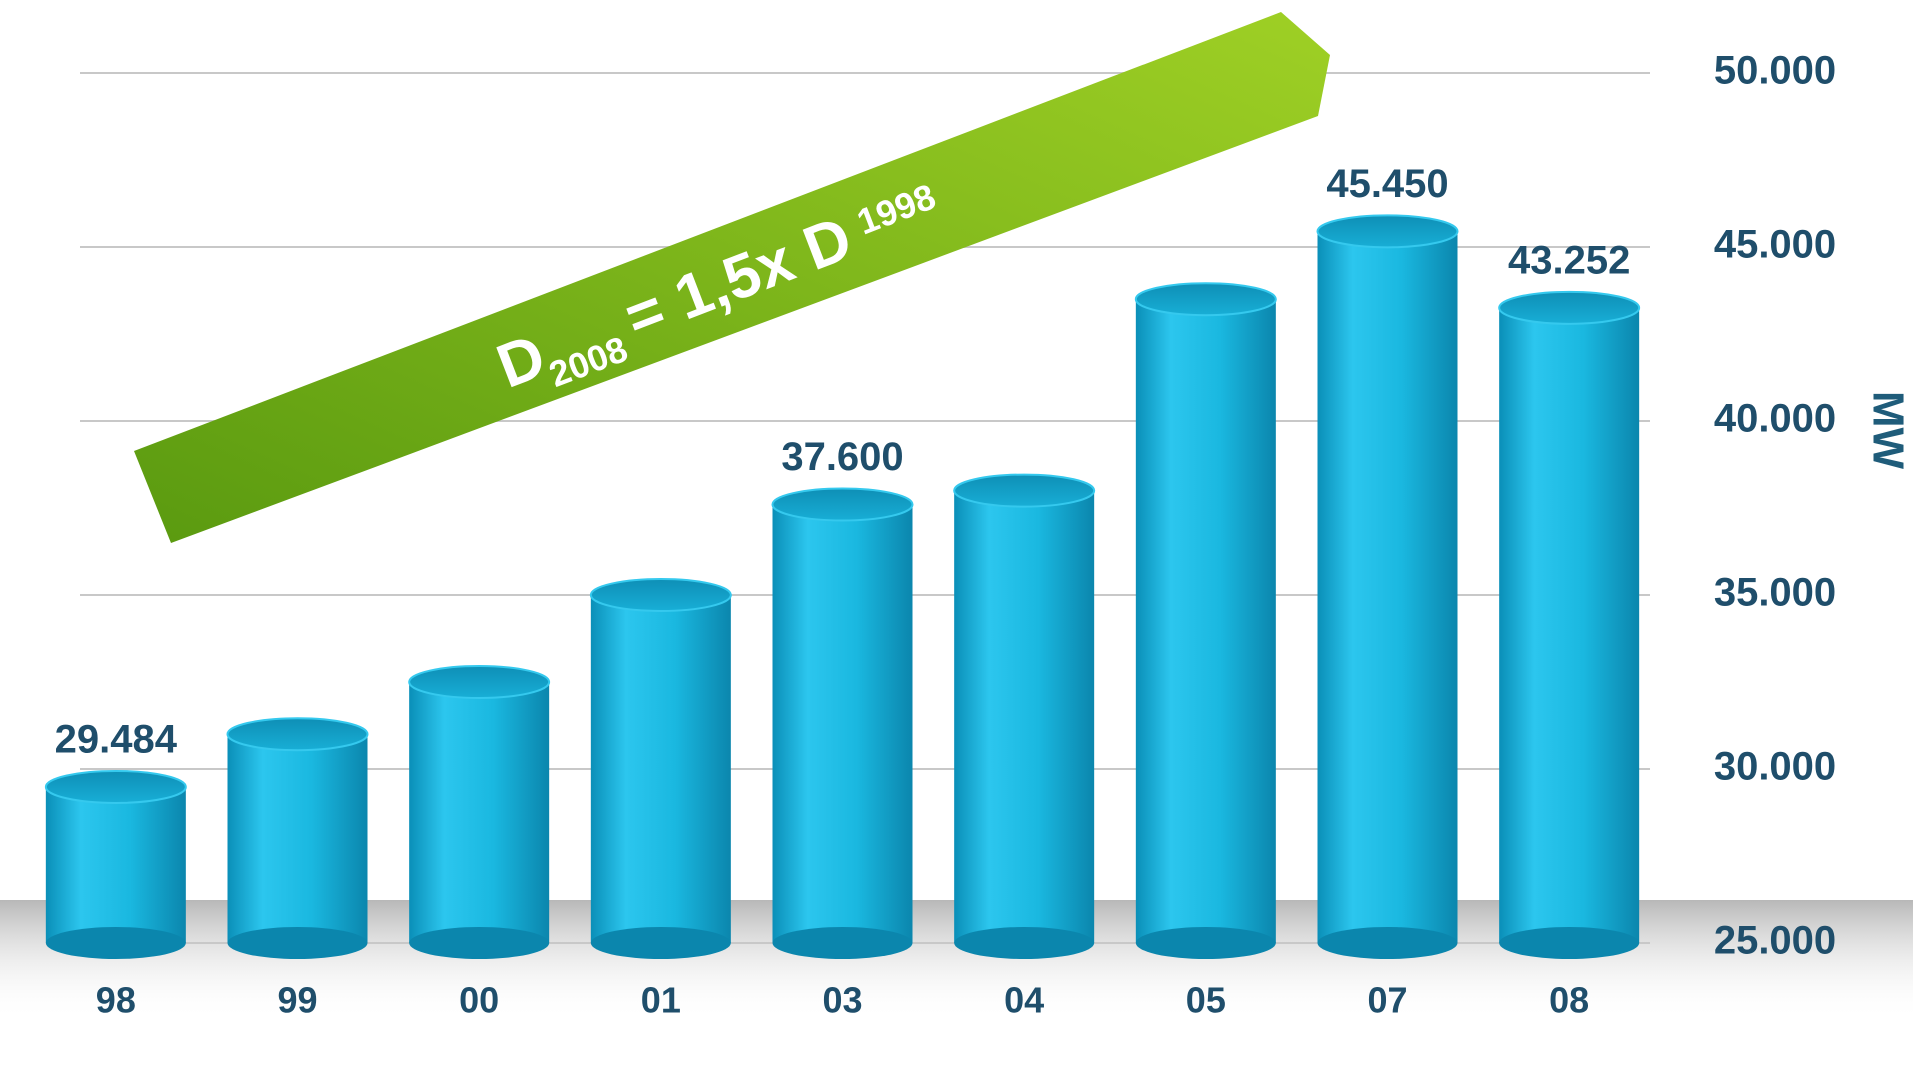  I want to click on x-tick-label: 98, so click(116, 1000).